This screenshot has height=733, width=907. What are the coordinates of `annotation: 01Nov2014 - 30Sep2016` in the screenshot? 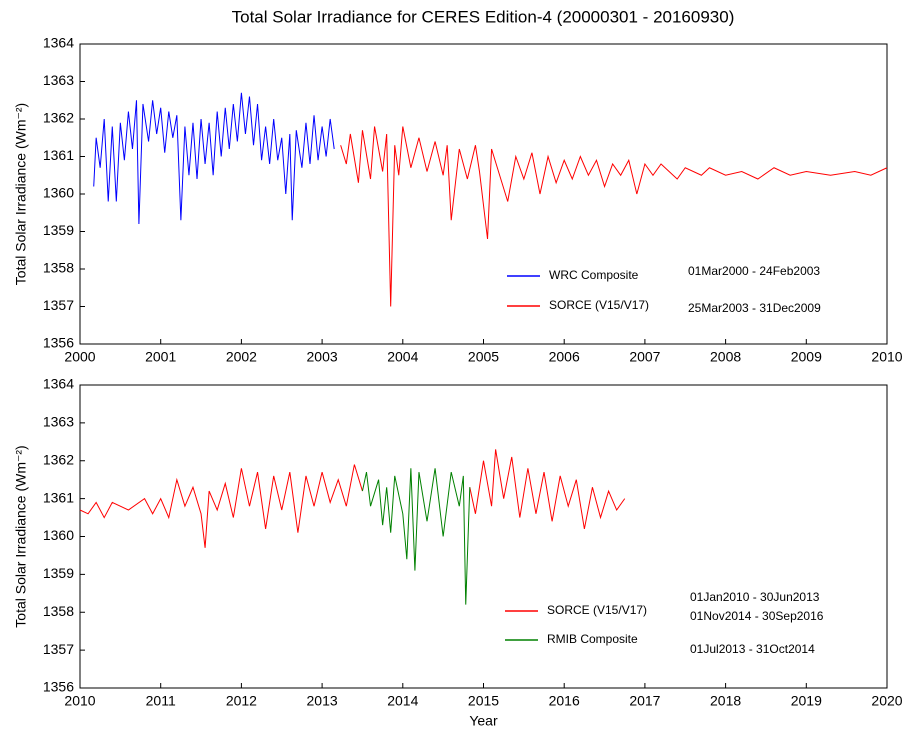 It's located at (757, 616).